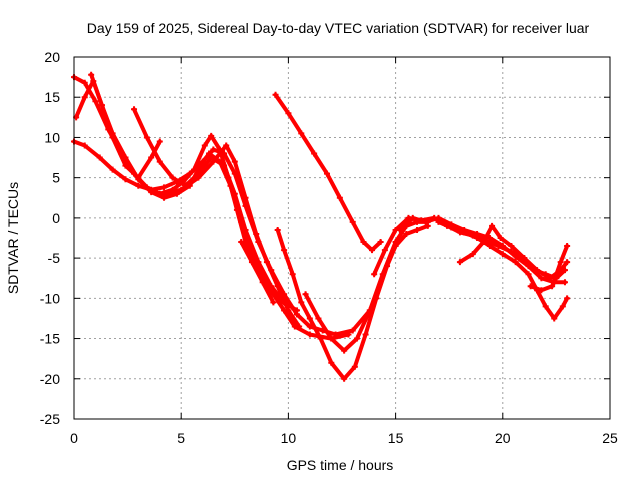  What do you see at coordinates (340, 465) in the screenshot?
I see `x-axis-label: GPS time / hours` at bounding box center [340, 465].